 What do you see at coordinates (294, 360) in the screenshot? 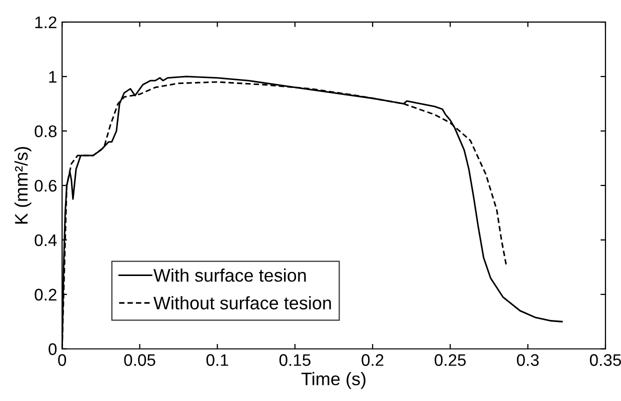
I see `x-tick-label: 0.15` at bounding box center [294, 360].